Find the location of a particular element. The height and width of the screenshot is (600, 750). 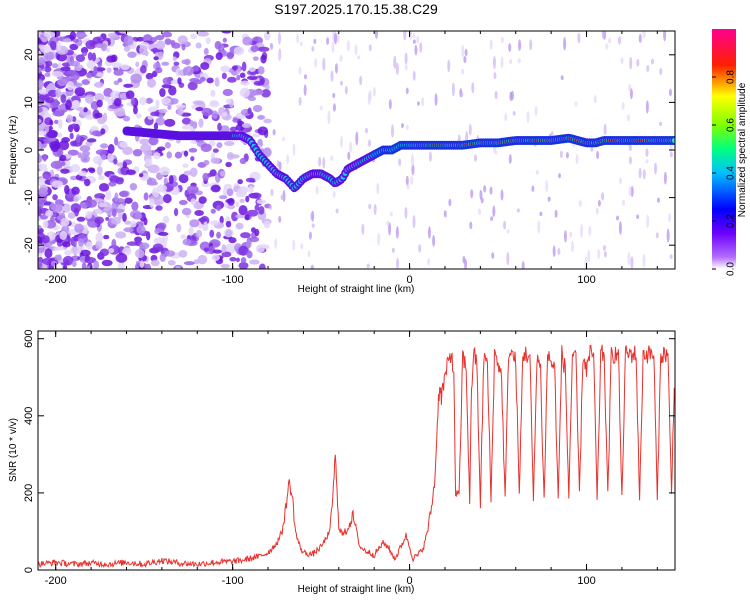

snr-x-tick-label: 0 is located at coordinates (410, 581).